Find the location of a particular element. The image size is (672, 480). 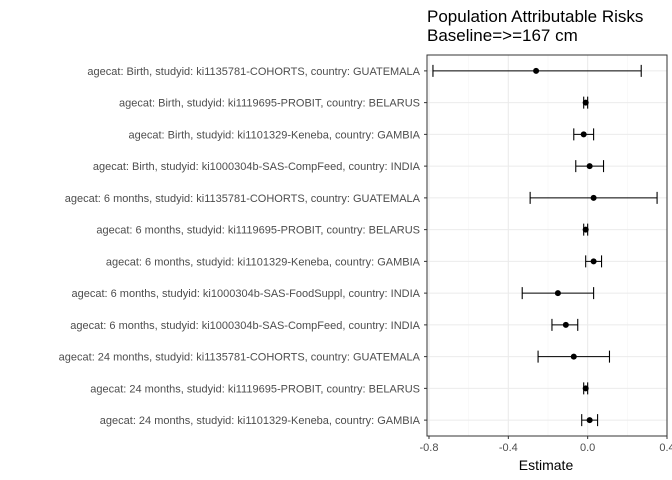

x-tick-label: -0.4 is located at coordinates (508, 448).